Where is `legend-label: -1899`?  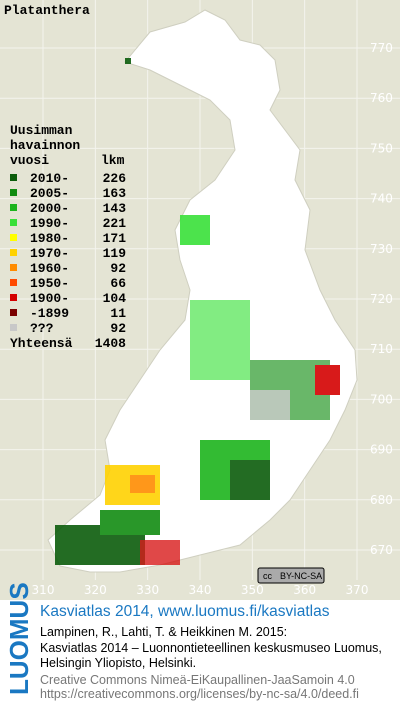 legend-label: -1899 is located at coordinates (49, 313).